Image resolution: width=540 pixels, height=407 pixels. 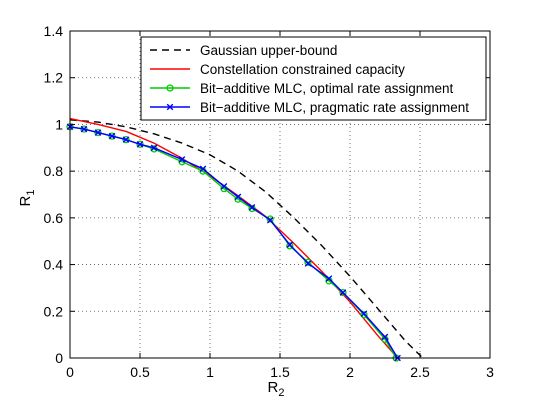 What do you see at coordinates (302, 69) in the screenshot?
I see `legend-label: Constellation constrained capacity` at bounding box center [302, 69].